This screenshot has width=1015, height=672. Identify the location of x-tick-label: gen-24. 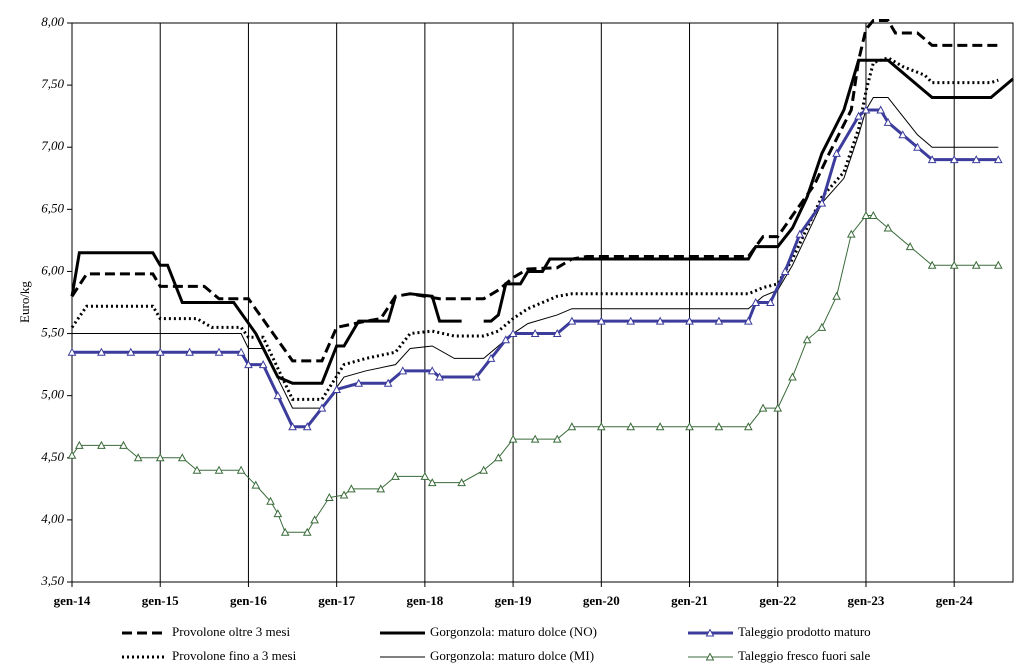
(954, 600).